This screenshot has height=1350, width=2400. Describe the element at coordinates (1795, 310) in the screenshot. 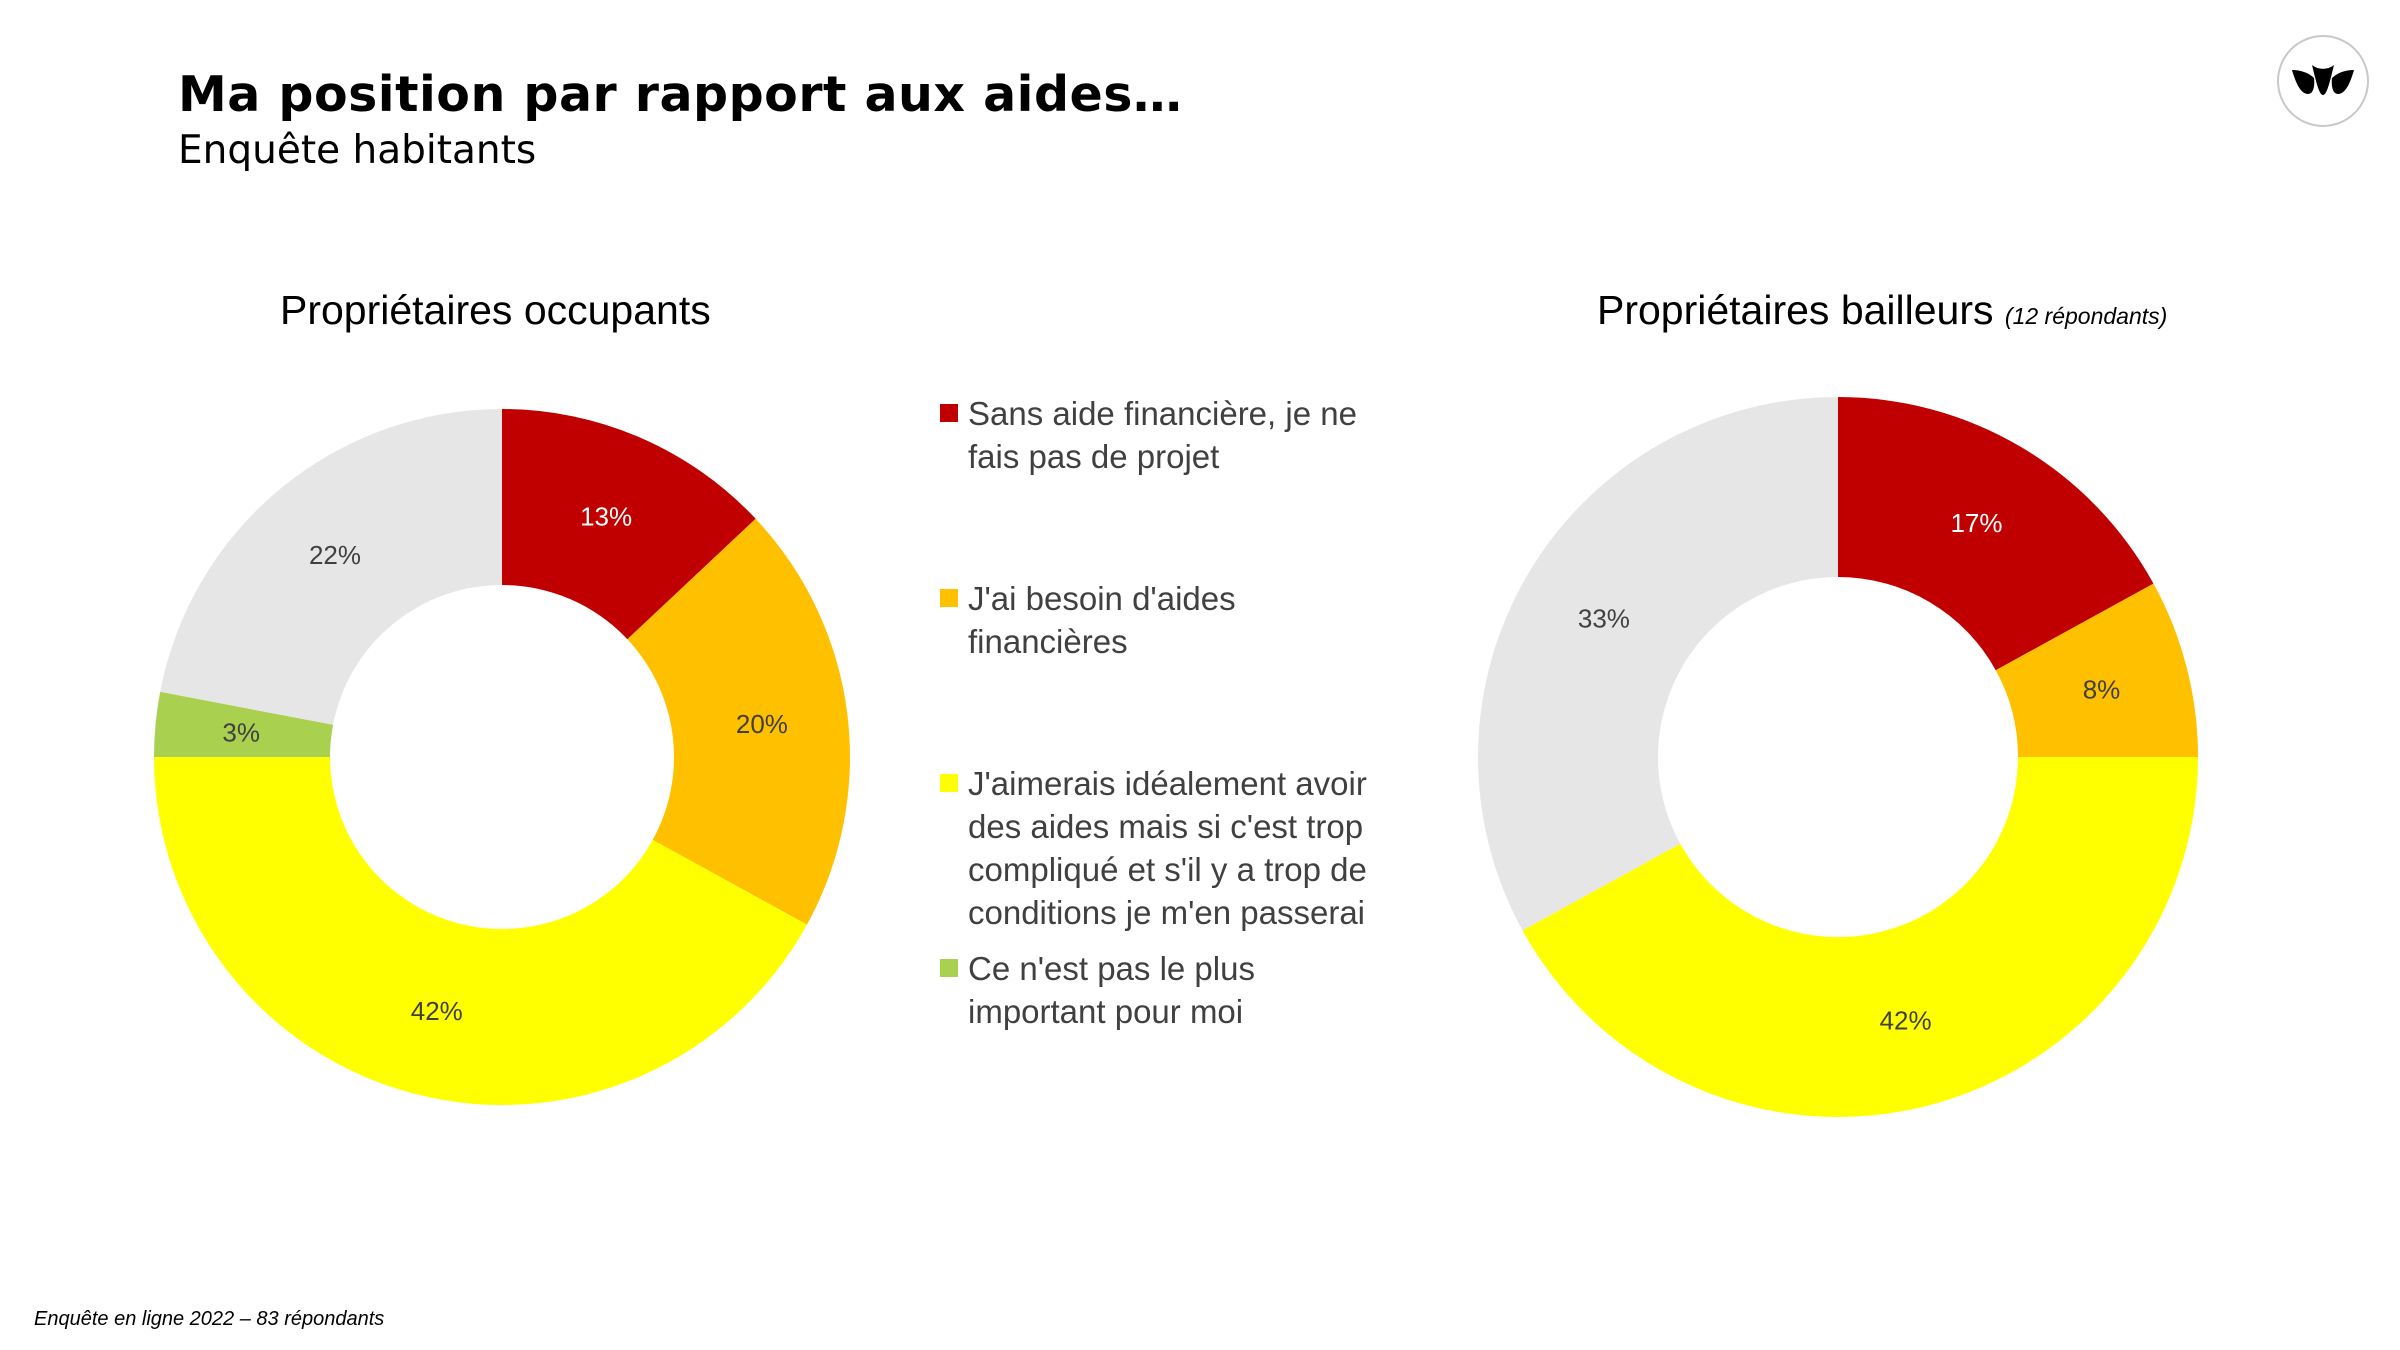

I see `chart-title-bailleurs-text: Propriétaires bailleurs` at that location.